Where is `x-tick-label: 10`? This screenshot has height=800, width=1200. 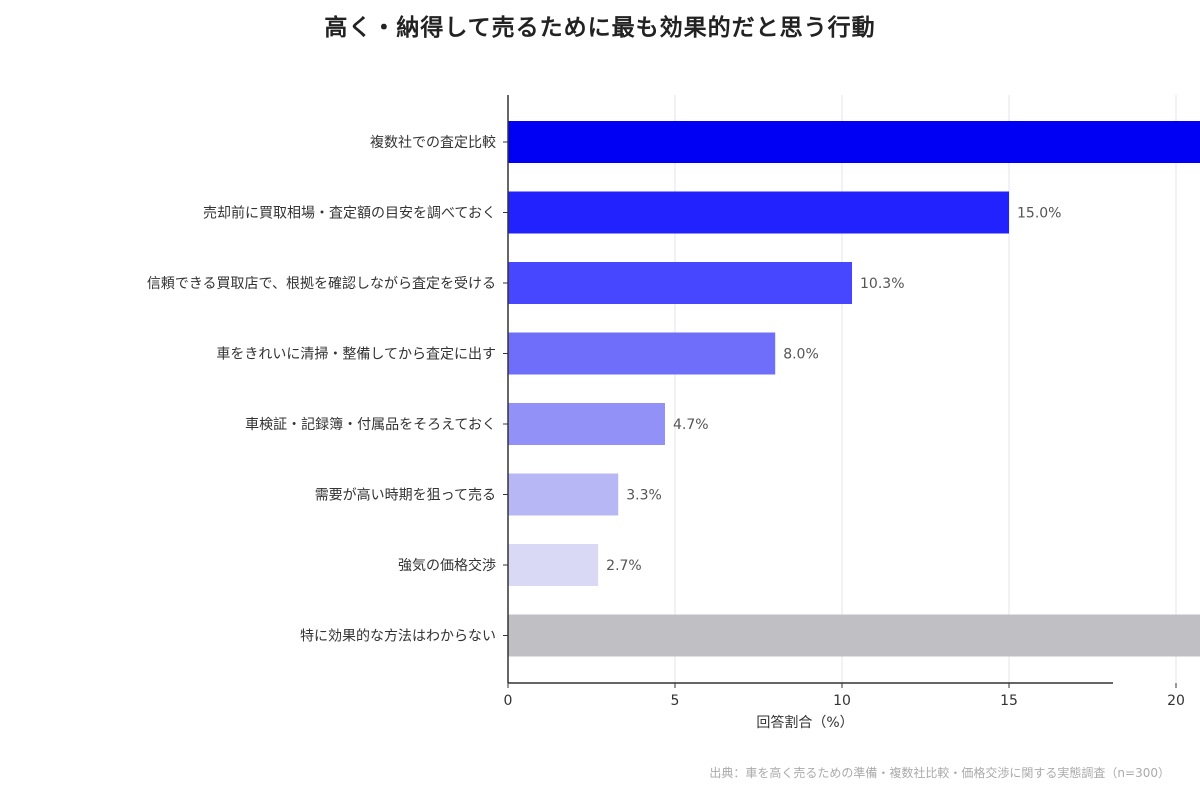
x-tick-label: 10 is located at coordinates (842, 701).